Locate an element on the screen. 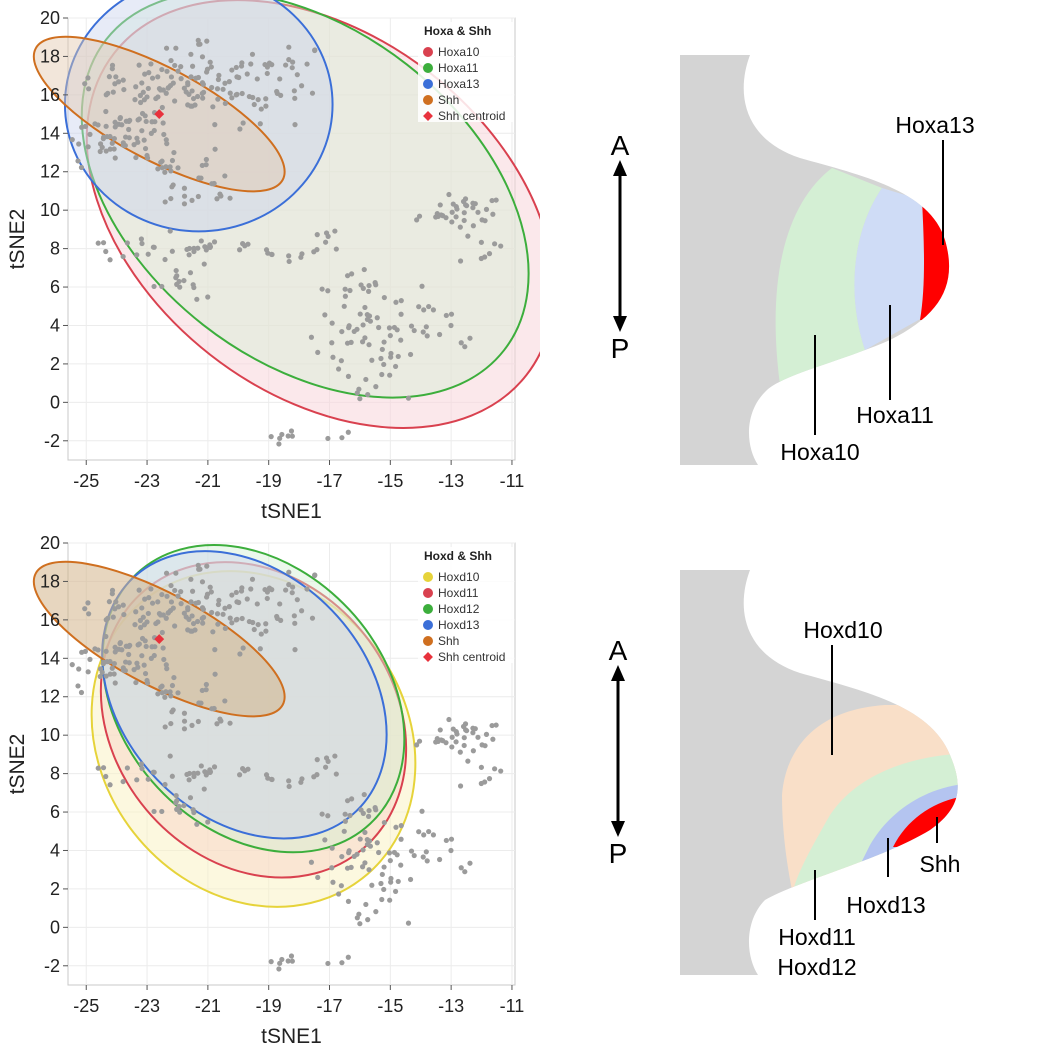 This screenshot has width=1050, height=1055. x-tick-label: -19 is located at coordinates (269, 1006).